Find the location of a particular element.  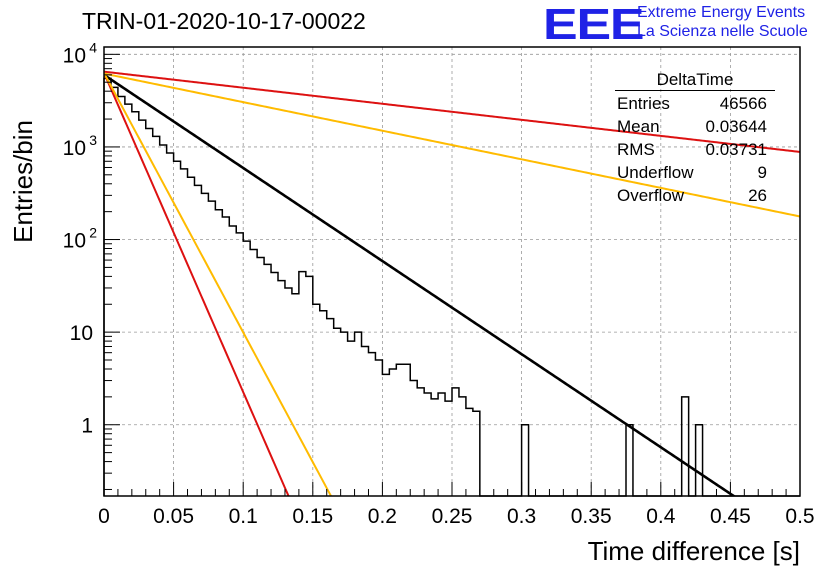

stats-label: RMS is located at coordinates (636, 149).